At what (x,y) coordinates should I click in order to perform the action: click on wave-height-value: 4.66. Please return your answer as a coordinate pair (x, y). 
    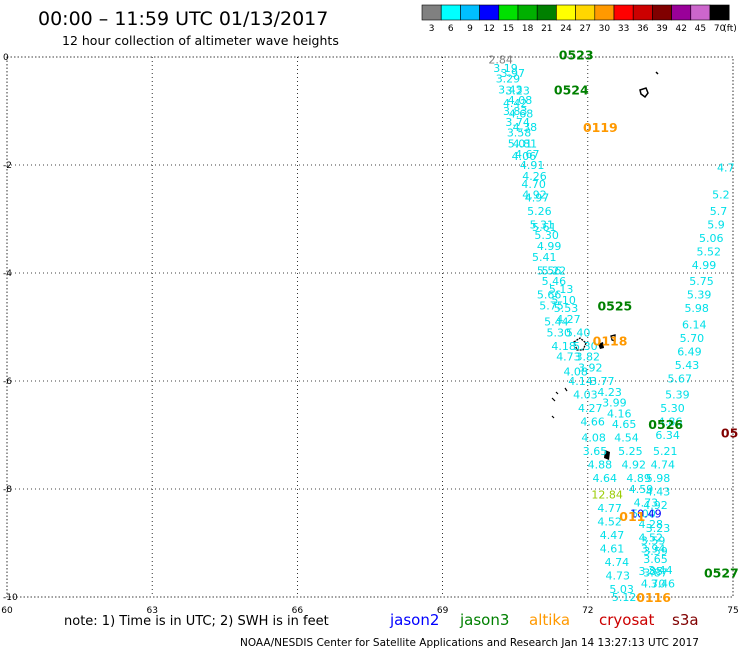
    Looking at the image, I should click on (592, 422).